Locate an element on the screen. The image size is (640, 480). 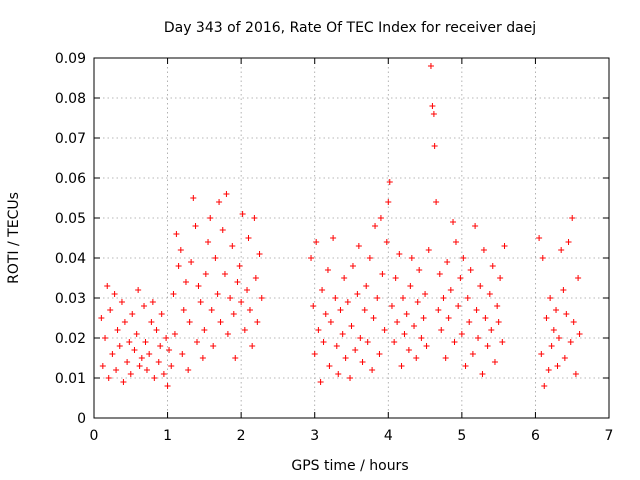
x-tick-label: 4 is located at coordinates (388, 436).